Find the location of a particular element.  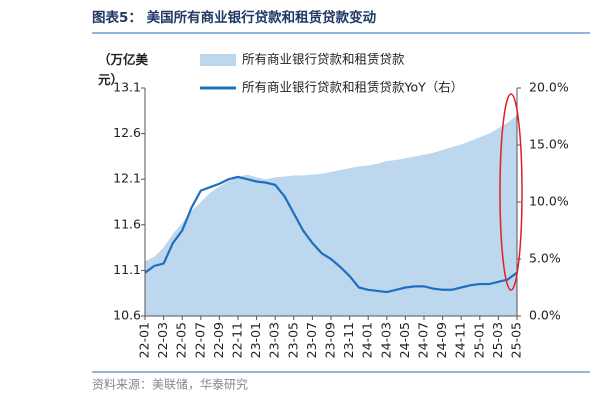

x-tick-label: 23-05 is located at coordinates (292, 340).